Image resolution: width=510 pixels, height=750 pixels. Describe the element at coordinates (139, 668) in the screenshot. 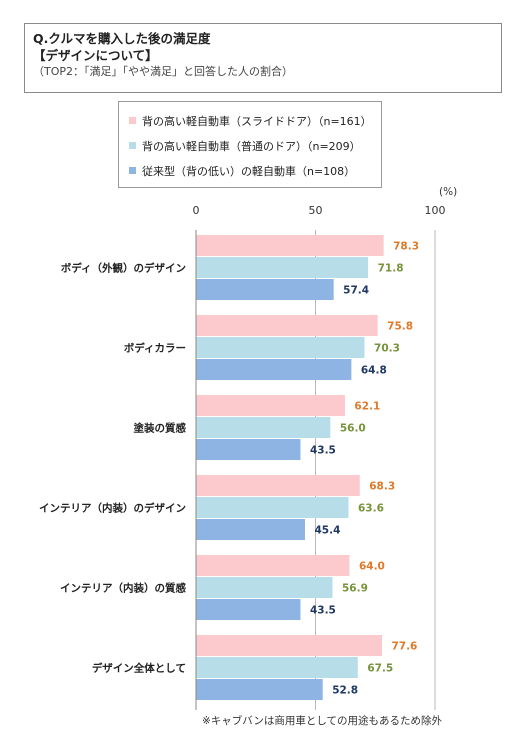

I see `category-label: デザイン全体として` at that location.